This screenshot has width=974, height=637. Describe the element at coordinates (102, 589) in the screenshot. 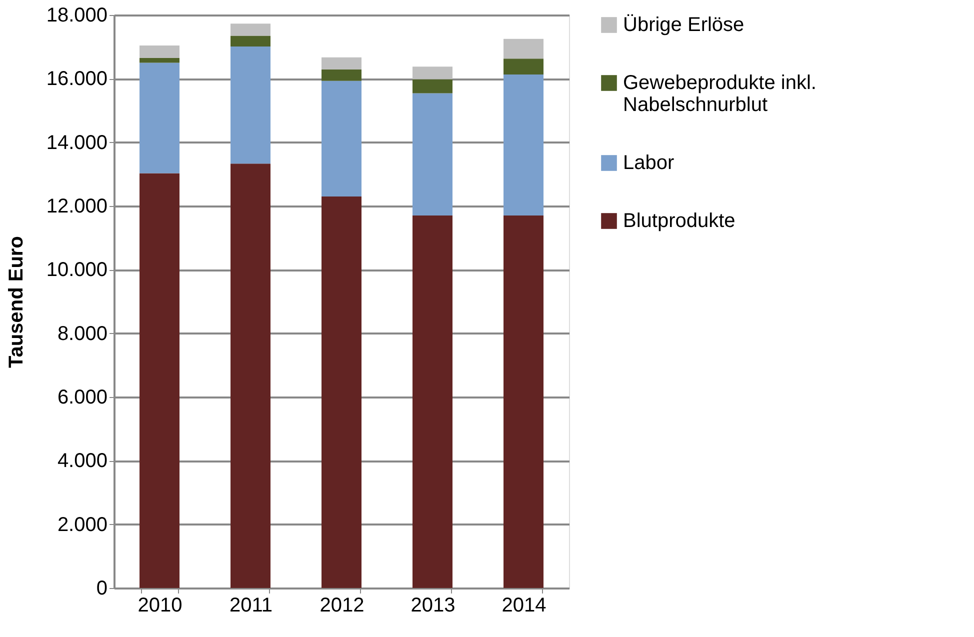

I see `y-tick-label: 0` at that location.